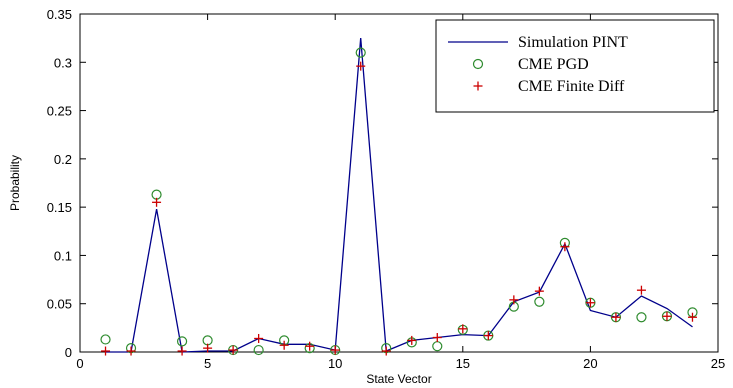  What do you see at coordinates (63, 255) in the screenshot?
I see `y-tick-label: 0.1` at bounding box center [63, 255].